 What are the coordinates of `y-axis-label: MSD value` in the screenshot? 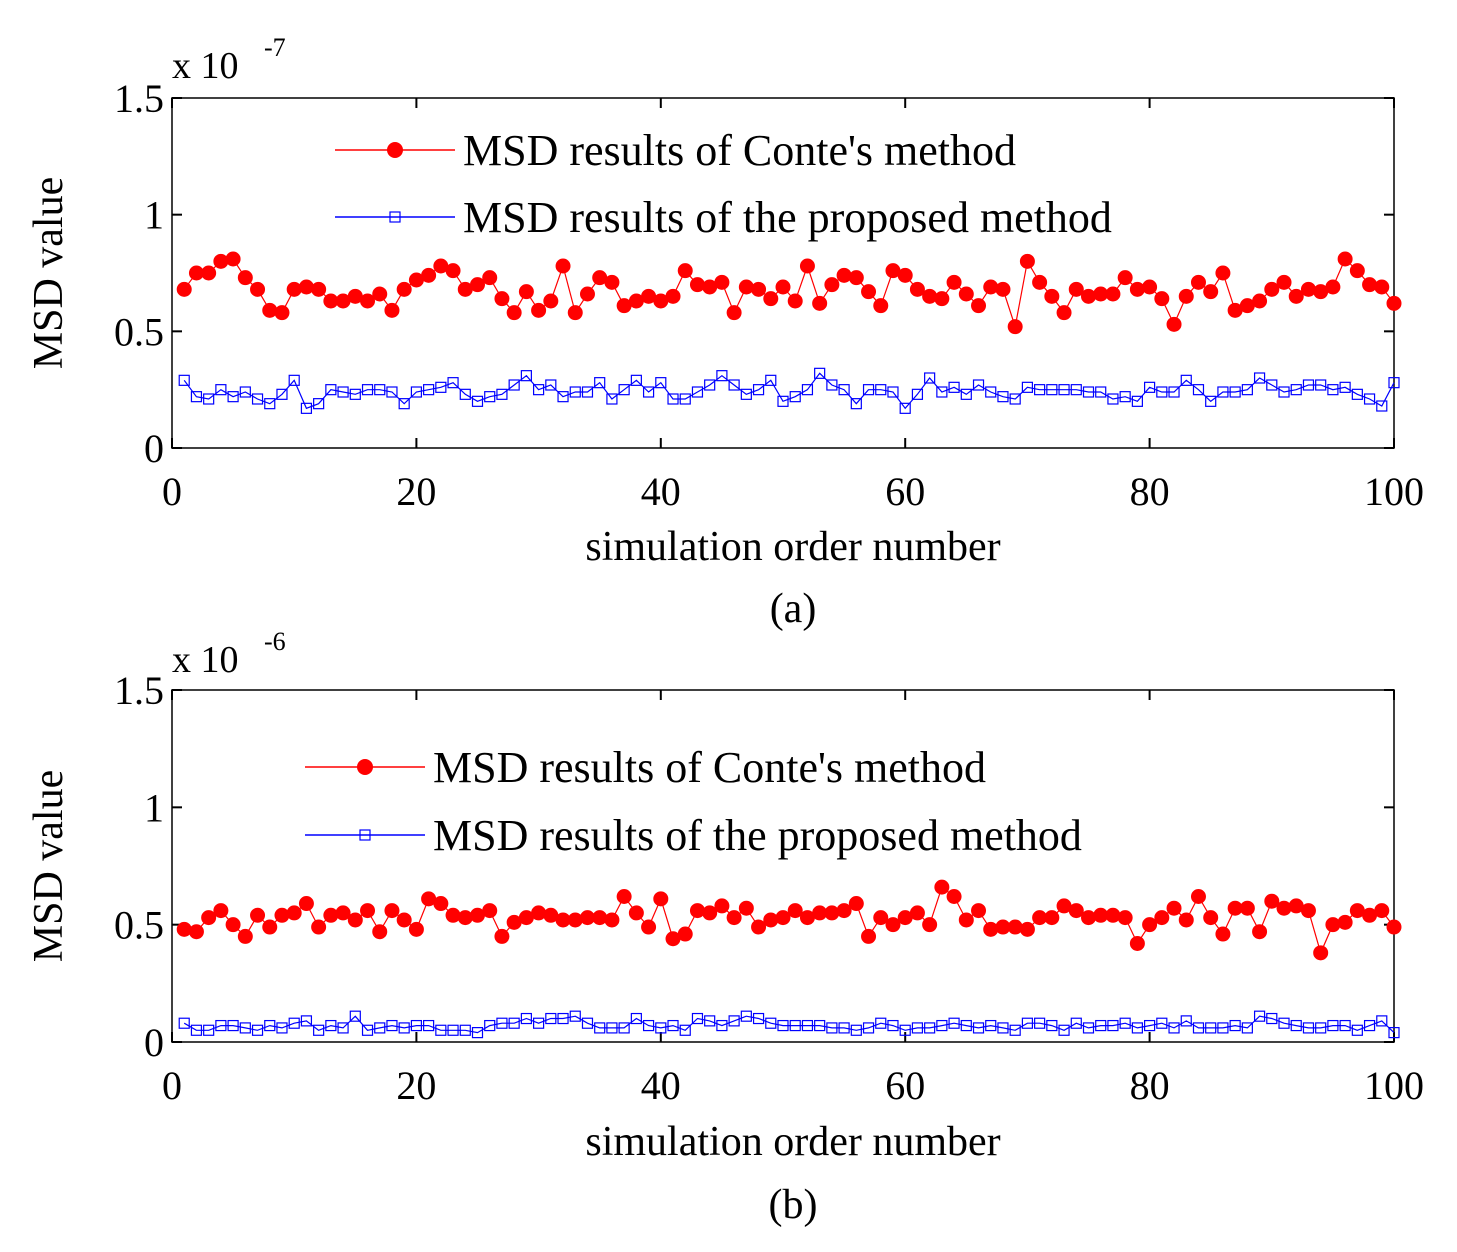 It's located at (49, 273).